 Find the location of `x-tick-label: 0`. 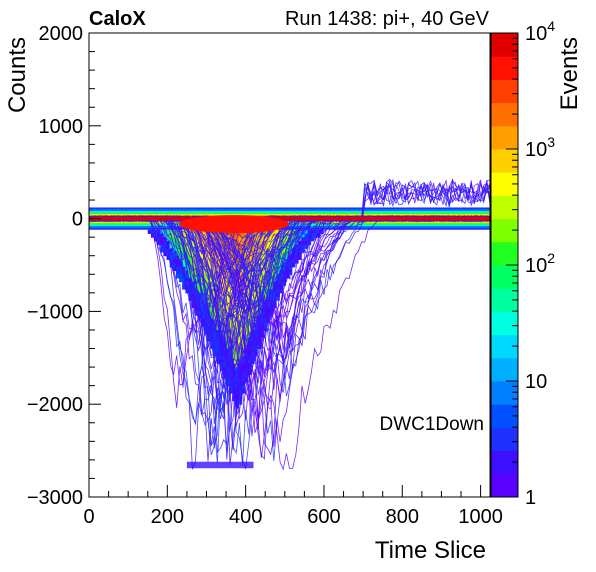

x-tick-label: 0 is located at coordinates (88, 517).